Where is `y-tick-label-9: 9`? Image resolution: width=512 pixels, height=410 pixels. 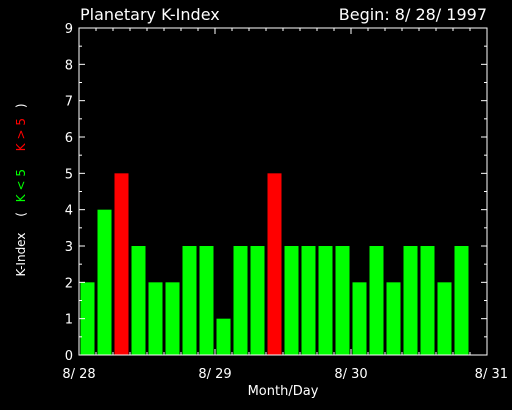 y-tick-label-9: 9 is located at coordinates (69, 29).